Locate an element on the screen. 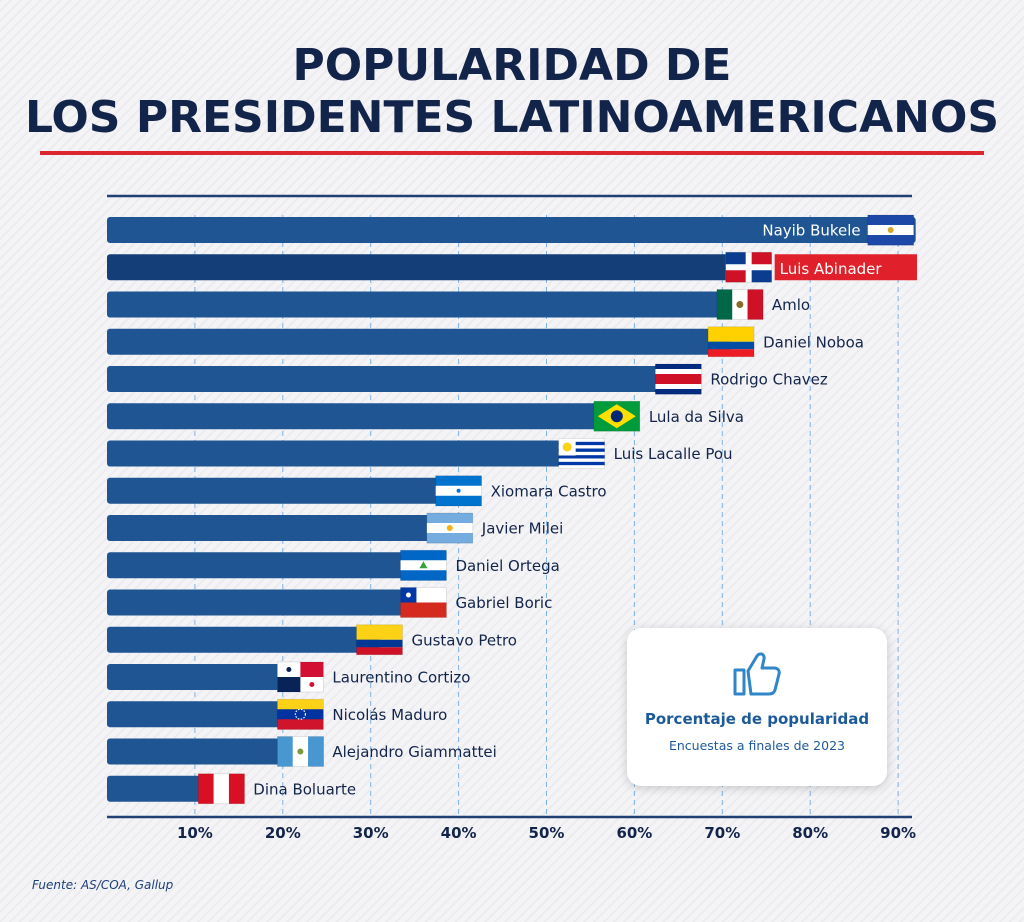 This screenshot has width=1024, height=922. dominican-republic-flag-icon is located at coordinates (749, 267).